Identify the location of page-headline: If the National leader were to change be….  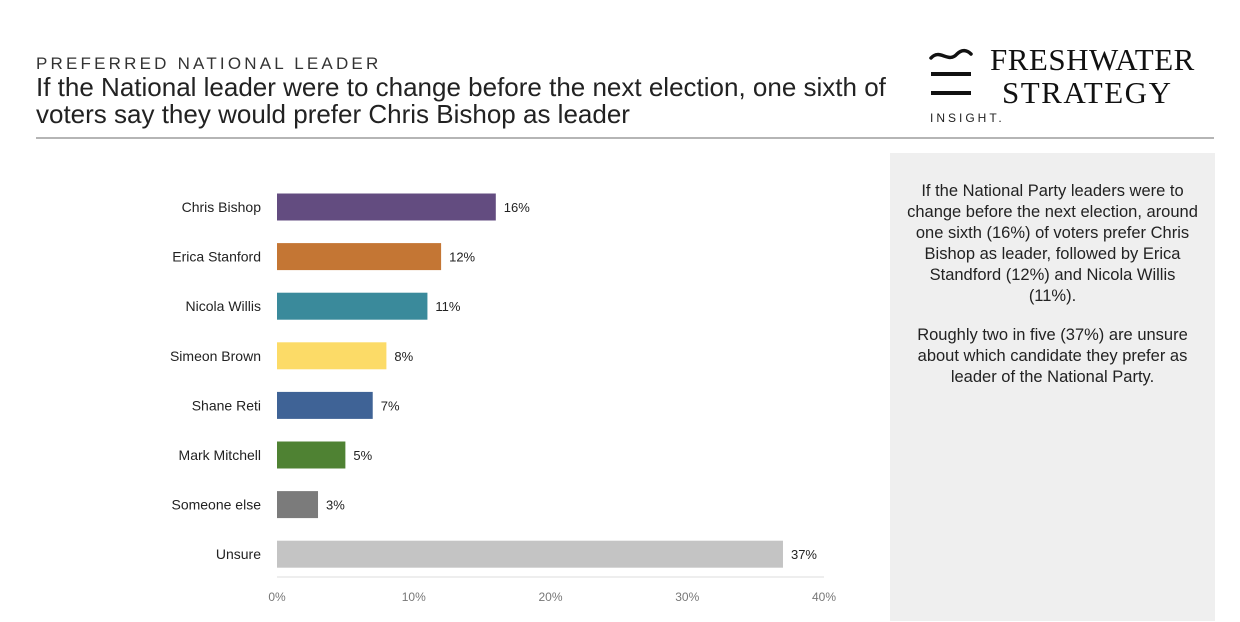
(461, 100).